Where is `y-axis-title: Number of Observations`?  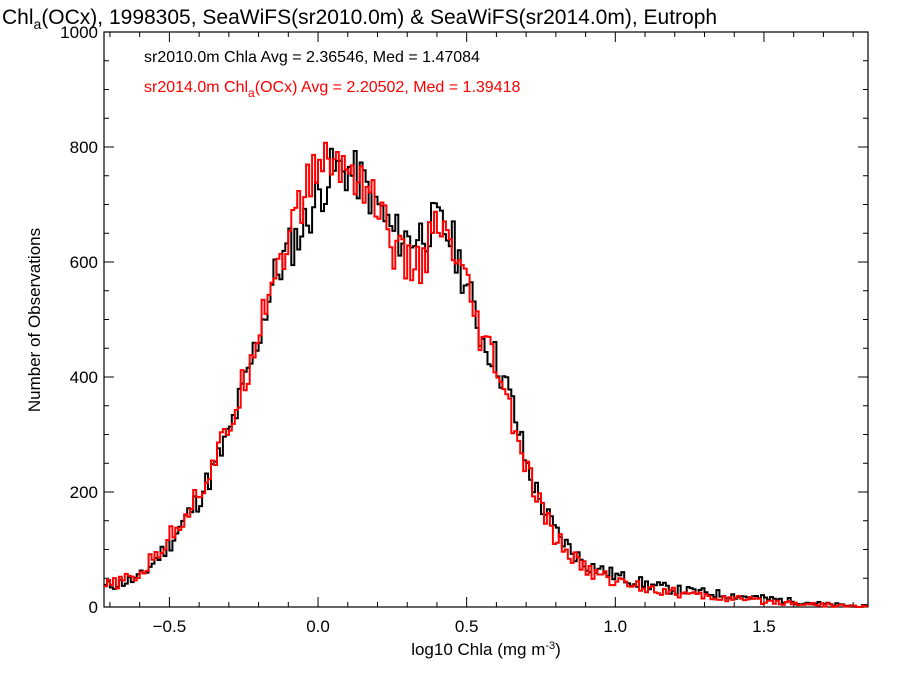 y-axis-title: Number of Observations is located at coordinates (34, 320).